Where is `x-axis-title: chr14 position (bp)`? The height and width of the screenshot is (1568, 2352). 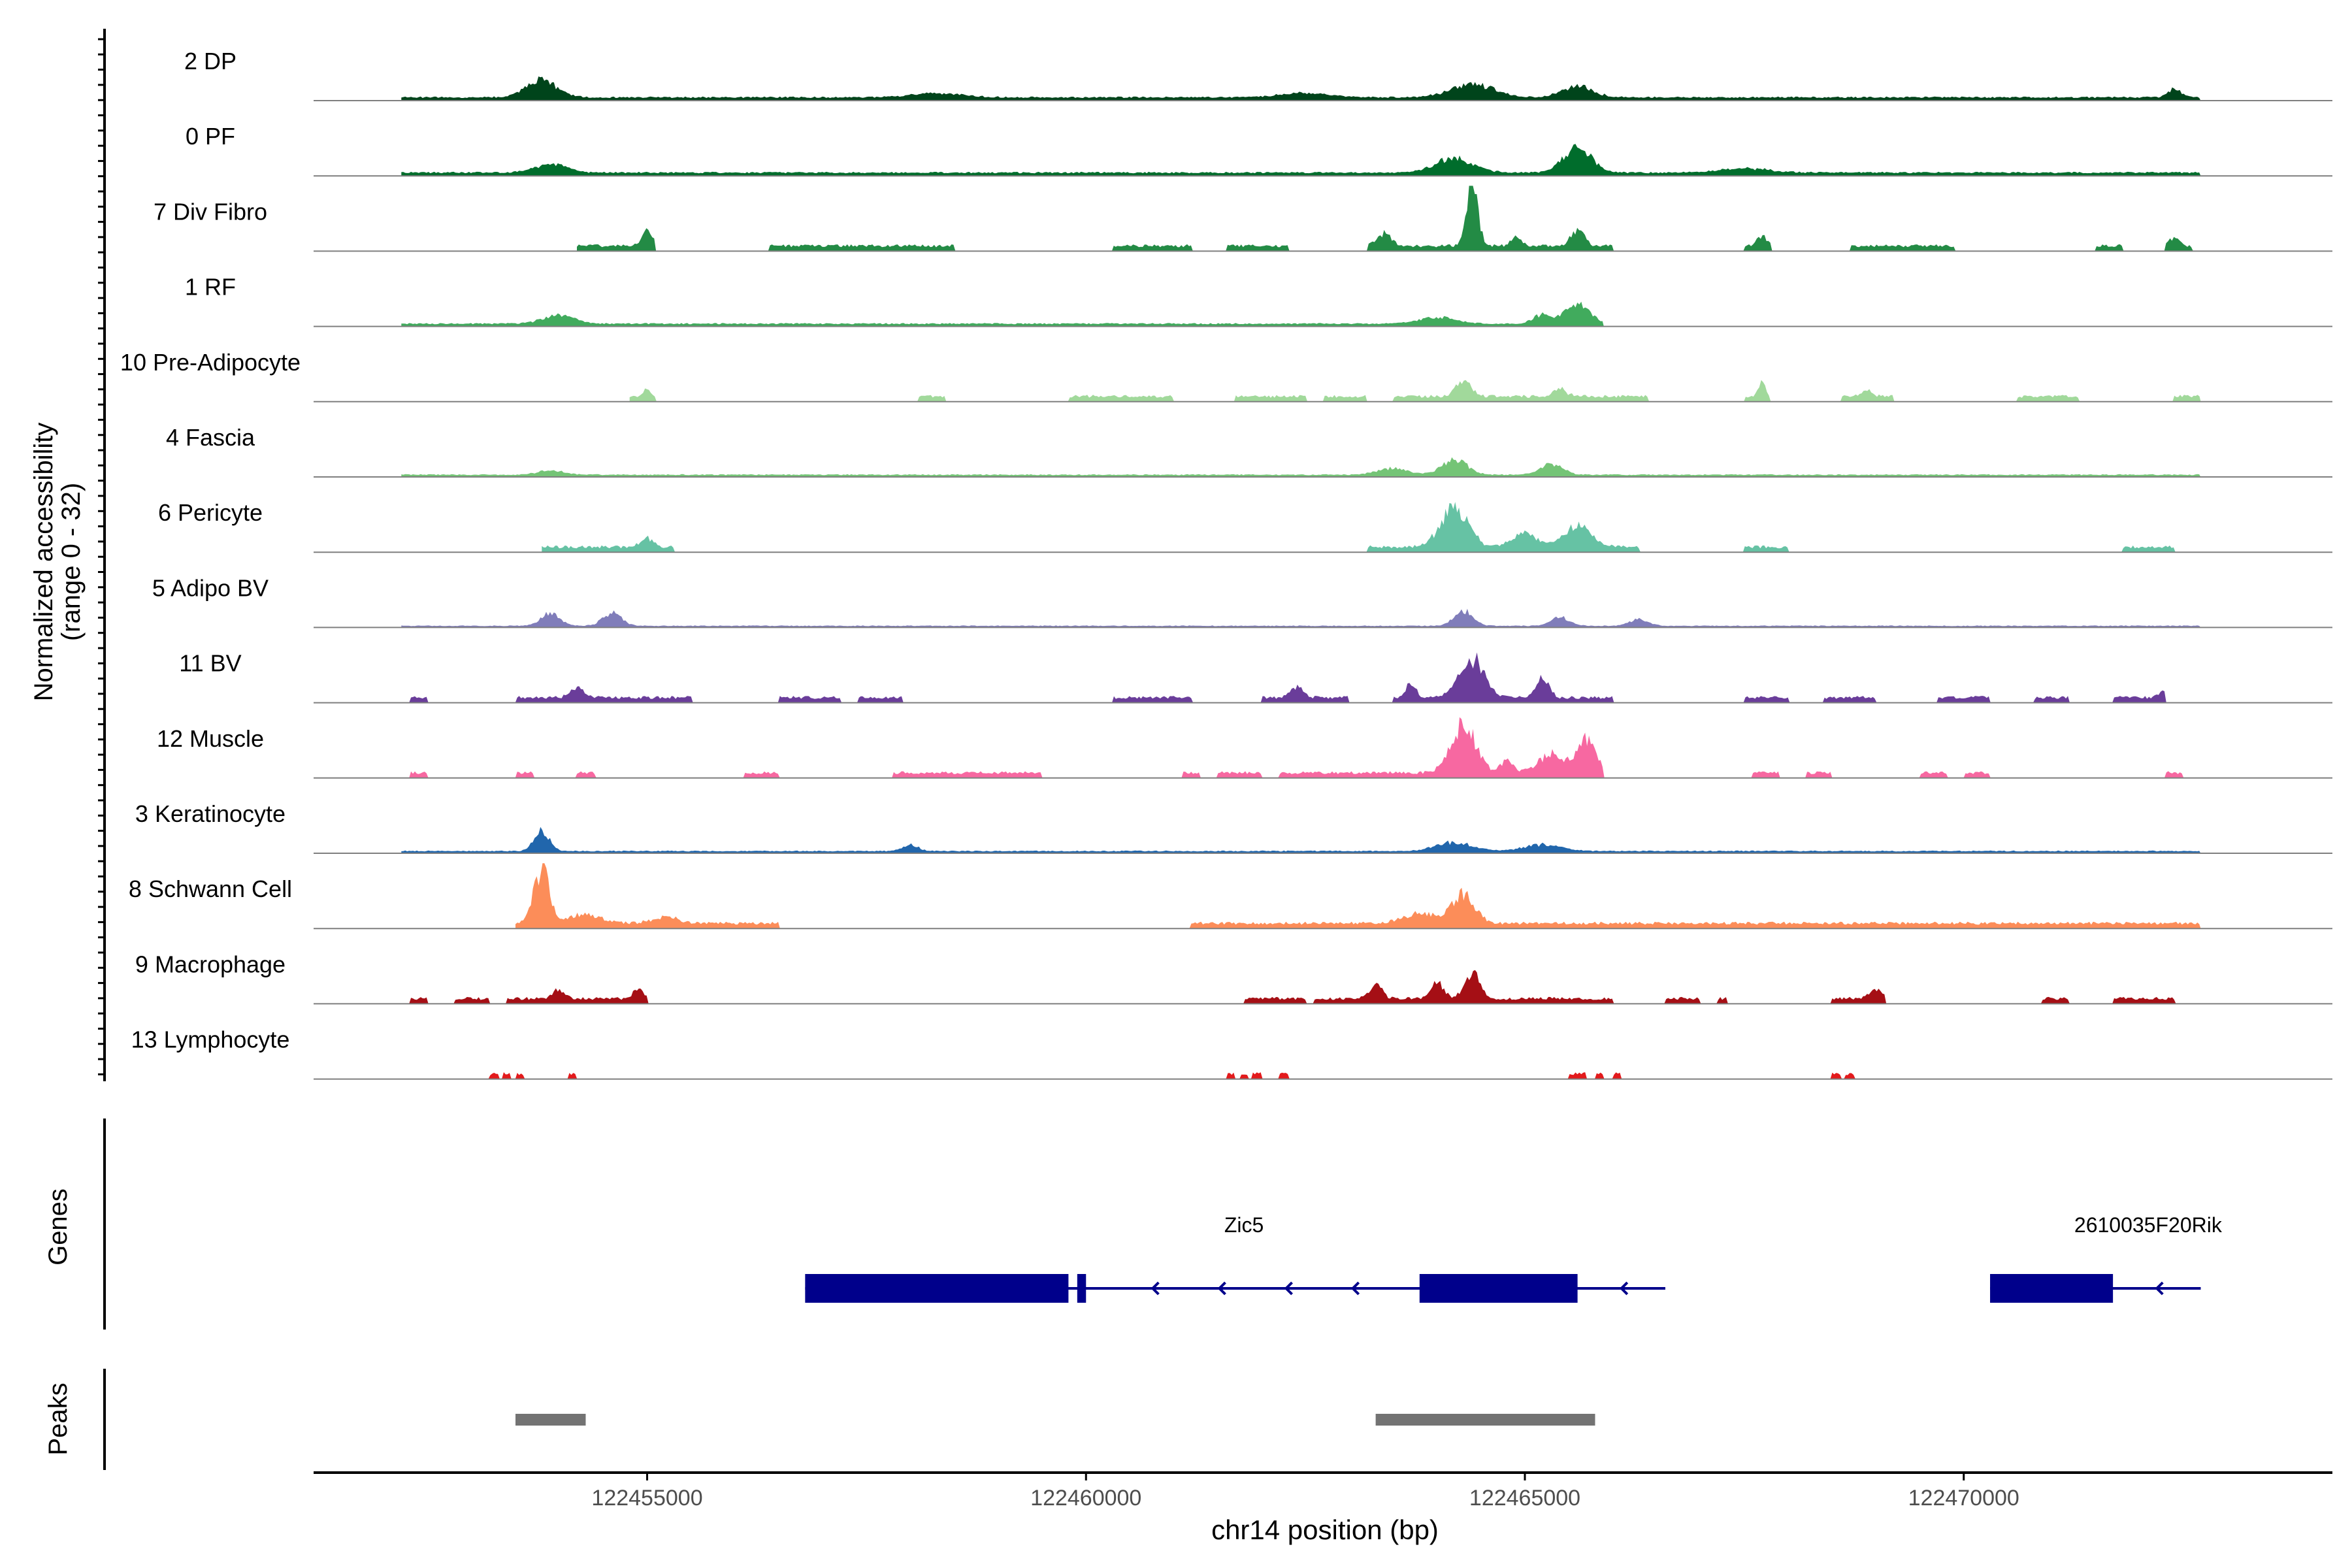
x-axis-title: chr14 position (bp) is located at coordinates (1325, 1529).